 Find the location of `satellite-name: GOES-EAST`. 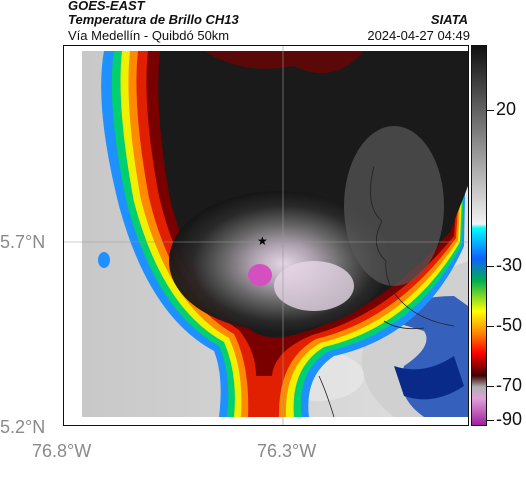

satellite-name: GOES-EAST is located at coordinates (106, 6).